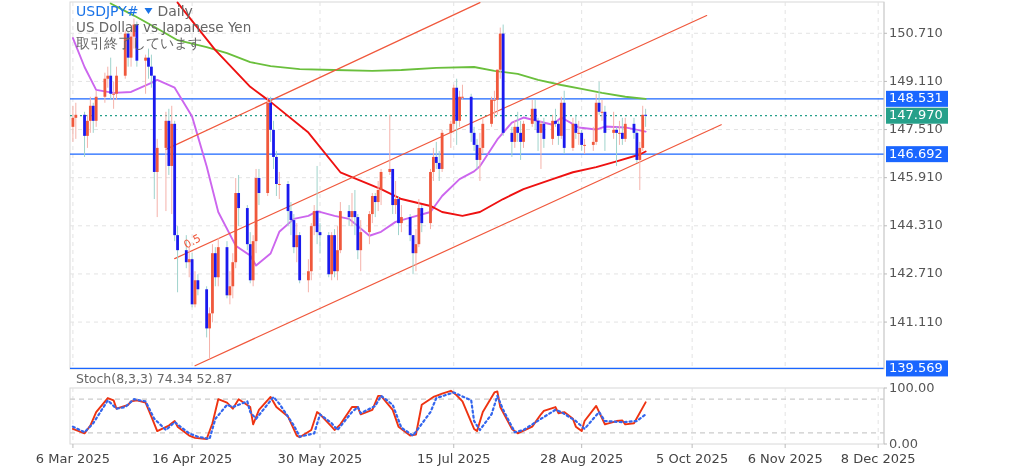 The height and width of the screenshot is (472, 1024). I want to click on annotation: 0.5, so click(192, 241).